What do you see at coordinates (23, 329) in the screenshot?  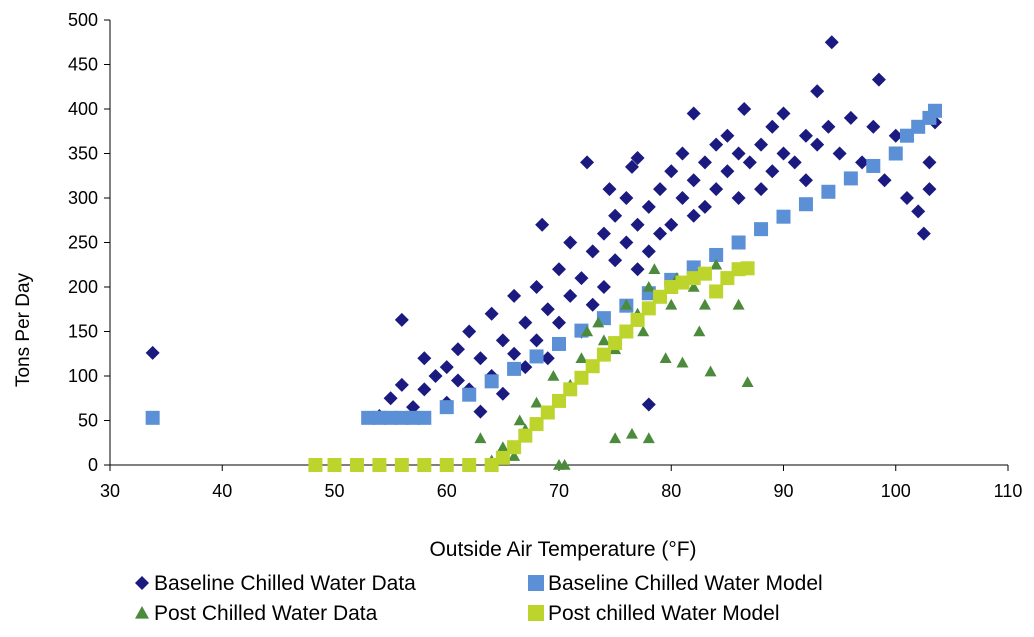 I see `y-axis-label: Tons Per Day` at bounding box center [23, 329].